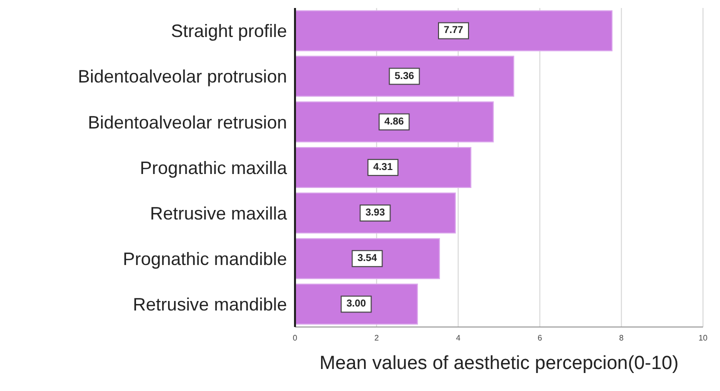 This screenshot has height=391, width=720. What do you see at coordinates (204, 259) in the screenshot?
I see `y-tick-label: Prognathic mandible` at bounding box center [204, 259].